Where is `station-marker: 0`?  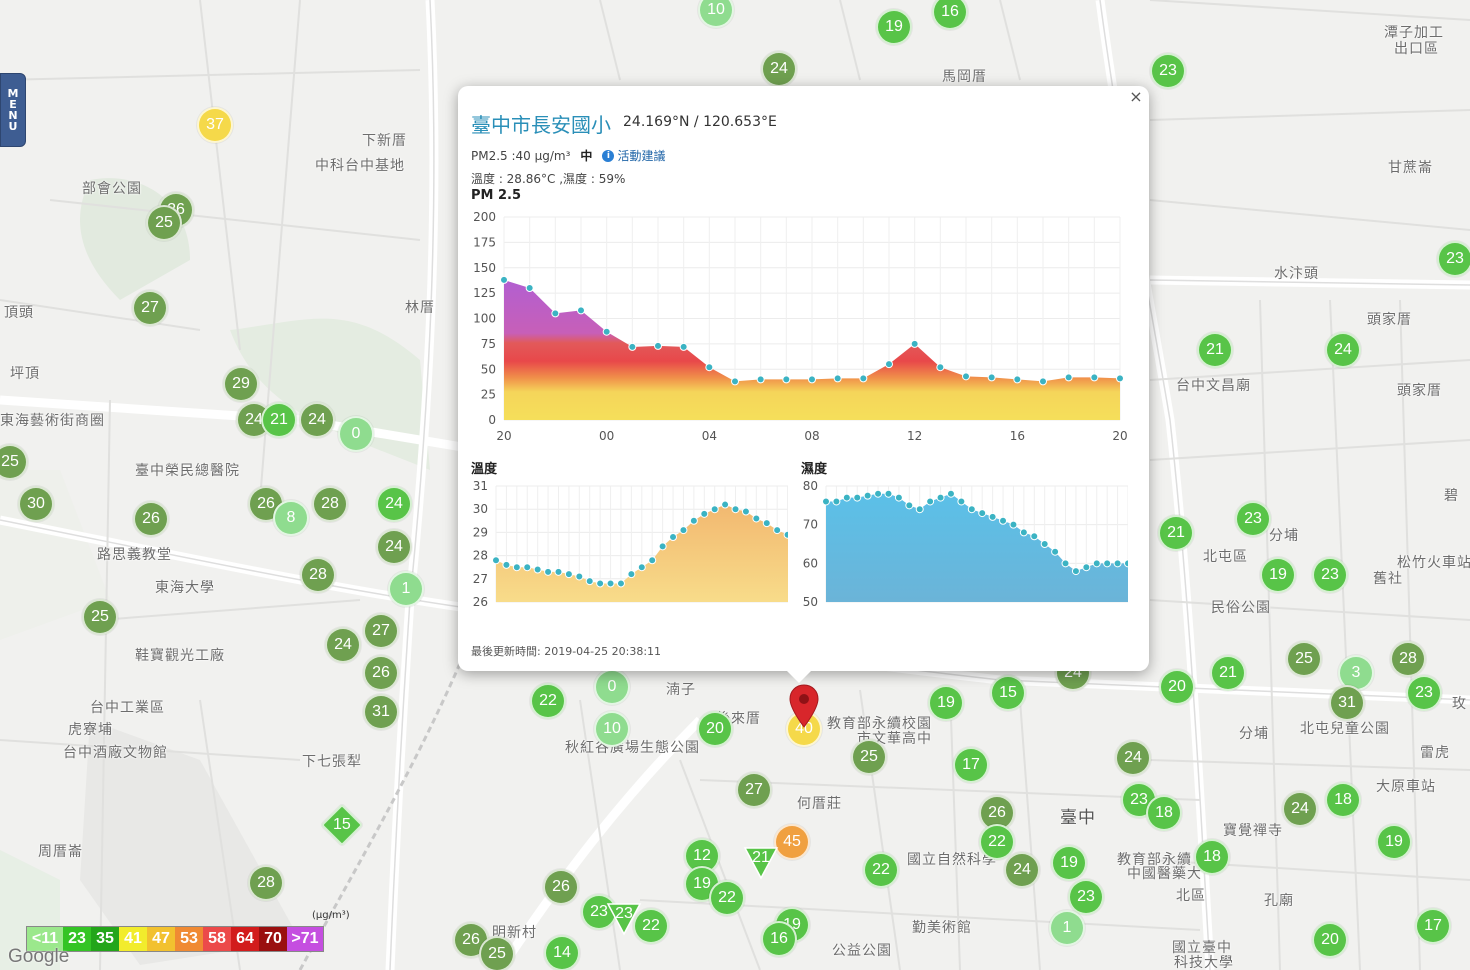 station-marker: 0 is located at coordinates (612, 687).